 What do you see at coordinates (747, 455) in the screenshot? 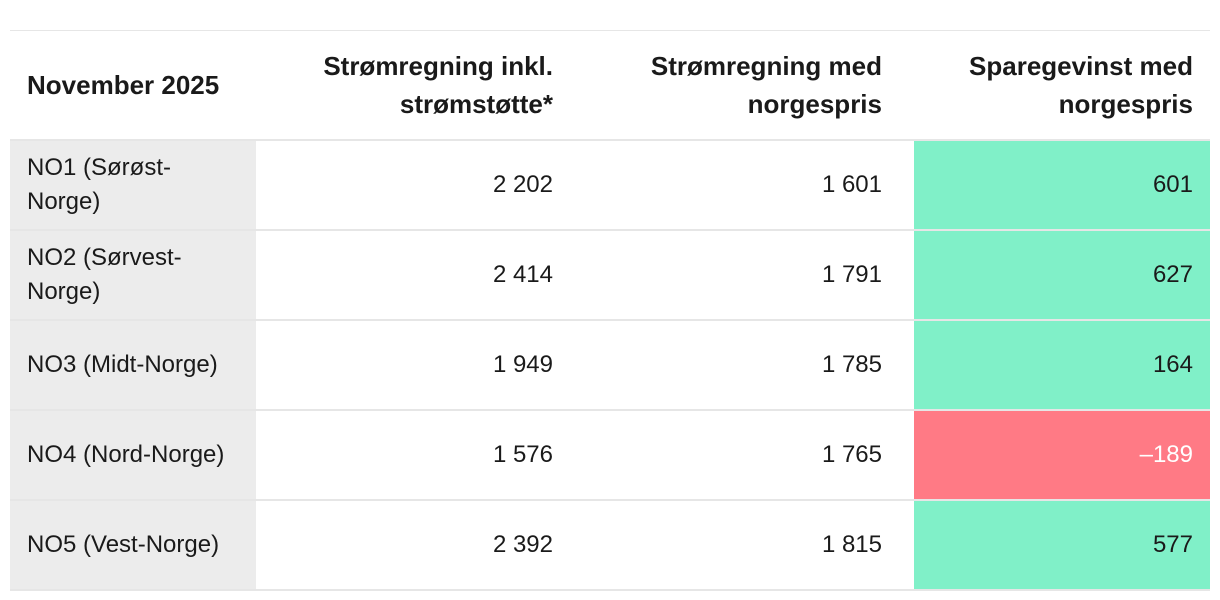
I see `value-cell: 1 765` at bounding box center [747, 455].